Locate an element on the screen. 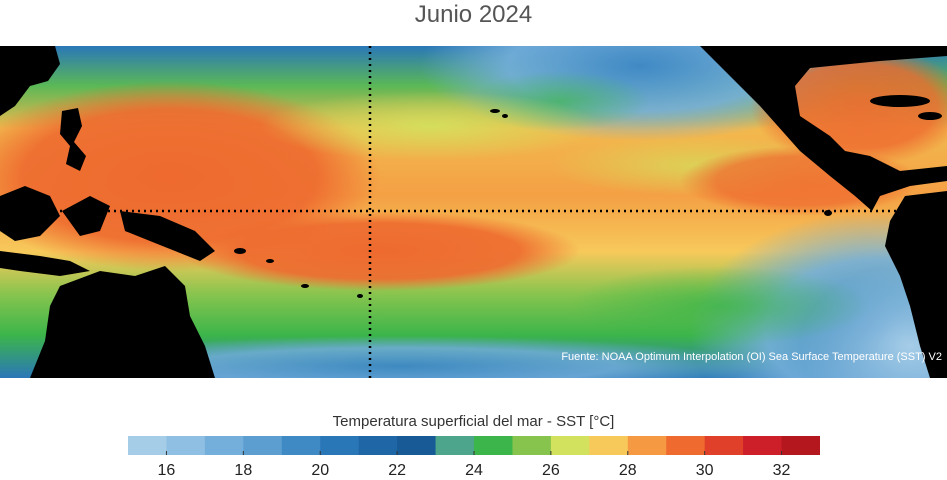 This screenshot has height=480, width=947. map-title: Junio 2024 is located at coordinates (473, 14).